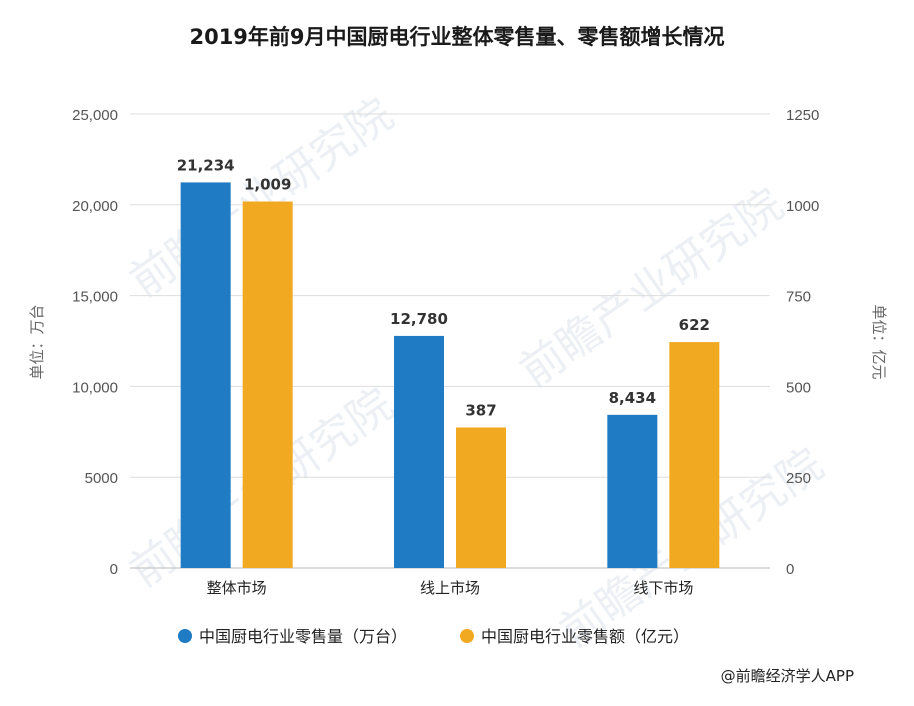  Describe the element at coordinates (419, 319) in the screenshot. I see `data-label: 12,780` at that location.